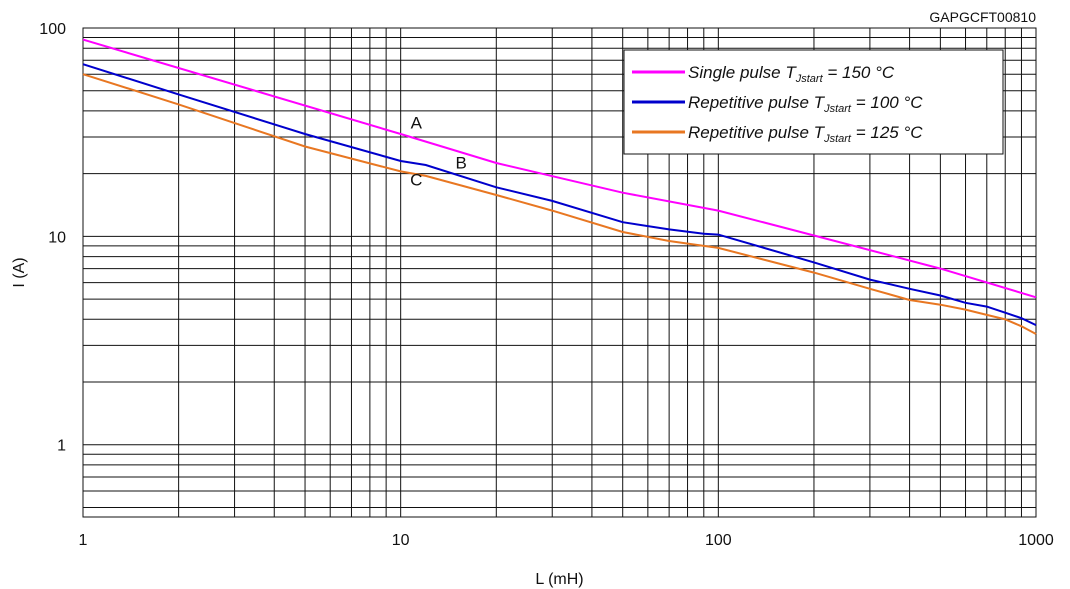 The width and height of the screenshot is (1070, 589). I want to click on x-axis-label: L (mH), so click(559, 579).